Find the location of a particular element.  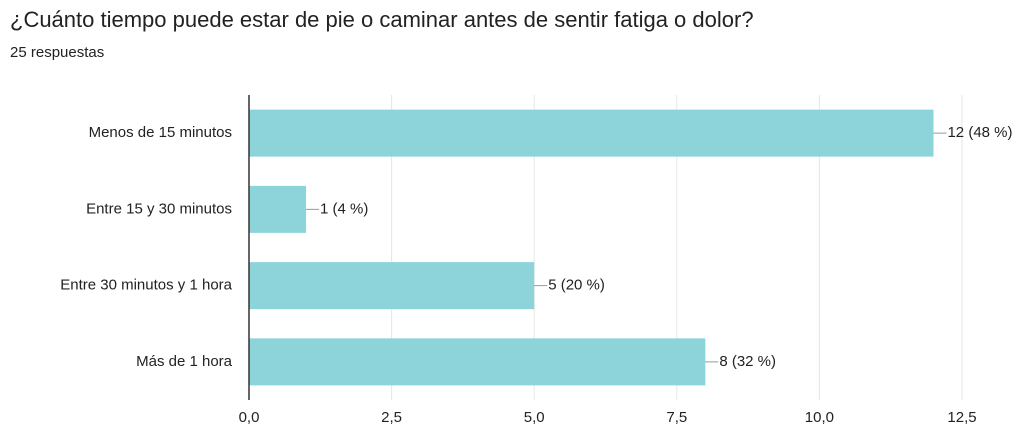

data-label: 1 (4 %) is located at coordinates (344, 208).